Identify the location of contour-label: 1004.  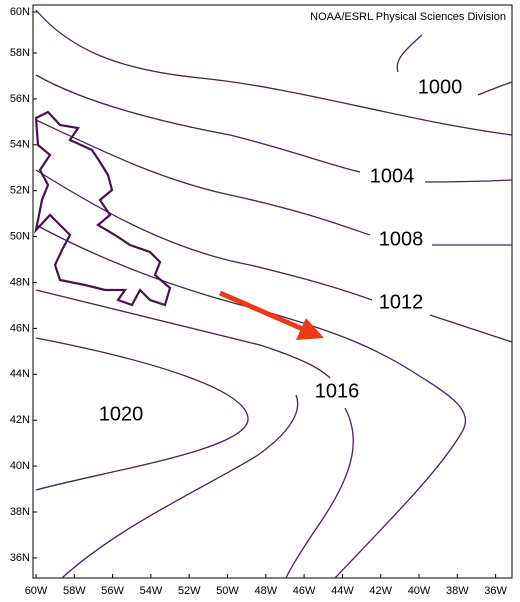
(392, 176).